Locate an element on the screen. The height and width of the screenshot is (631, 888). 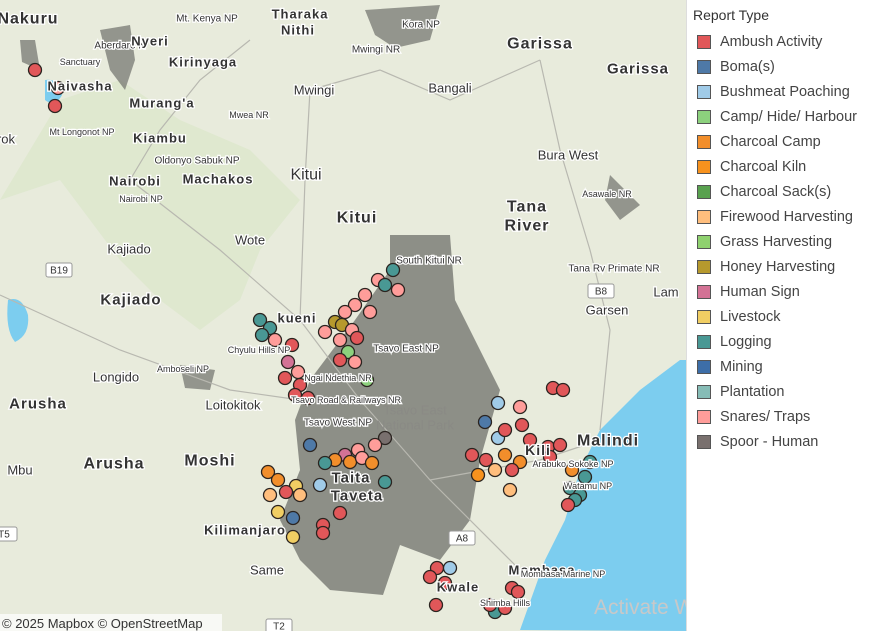
legend-label: Charcoal Kiln is located at coordinates (763, 166).